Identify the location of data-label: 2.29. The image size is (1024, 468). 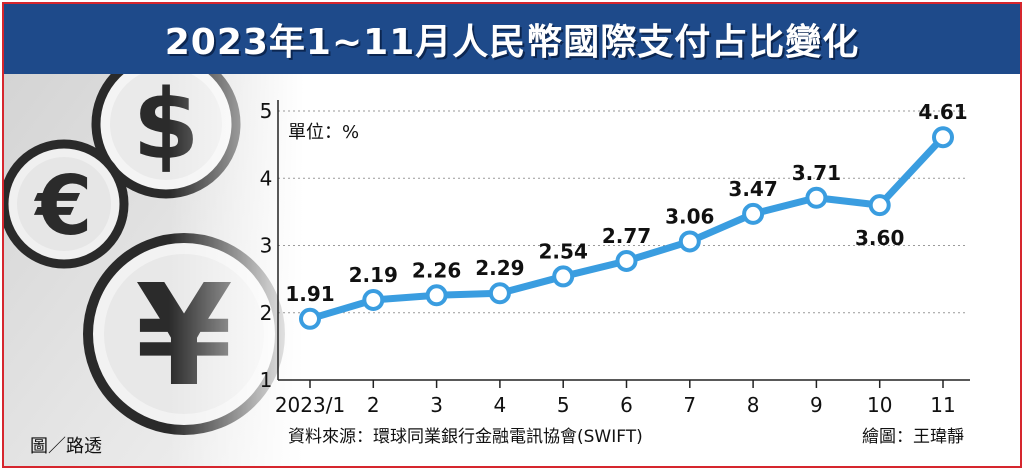
(499, 268).